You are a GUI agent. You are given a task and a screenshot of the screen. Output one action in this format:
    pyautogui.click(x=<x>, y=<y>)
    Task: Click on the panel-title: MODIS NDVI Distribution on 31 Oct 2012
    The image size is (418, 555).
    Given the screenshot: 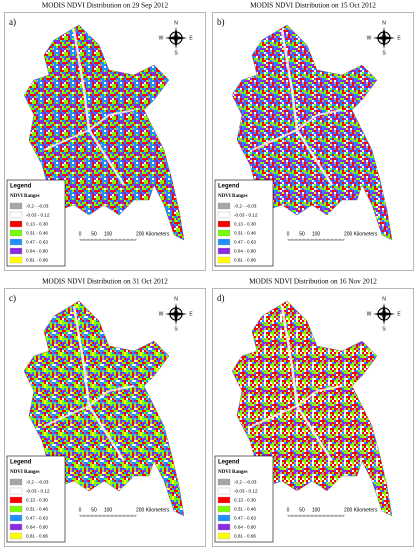 What is the action you would take?
    pyautogui.click(x=105, y=282)
    